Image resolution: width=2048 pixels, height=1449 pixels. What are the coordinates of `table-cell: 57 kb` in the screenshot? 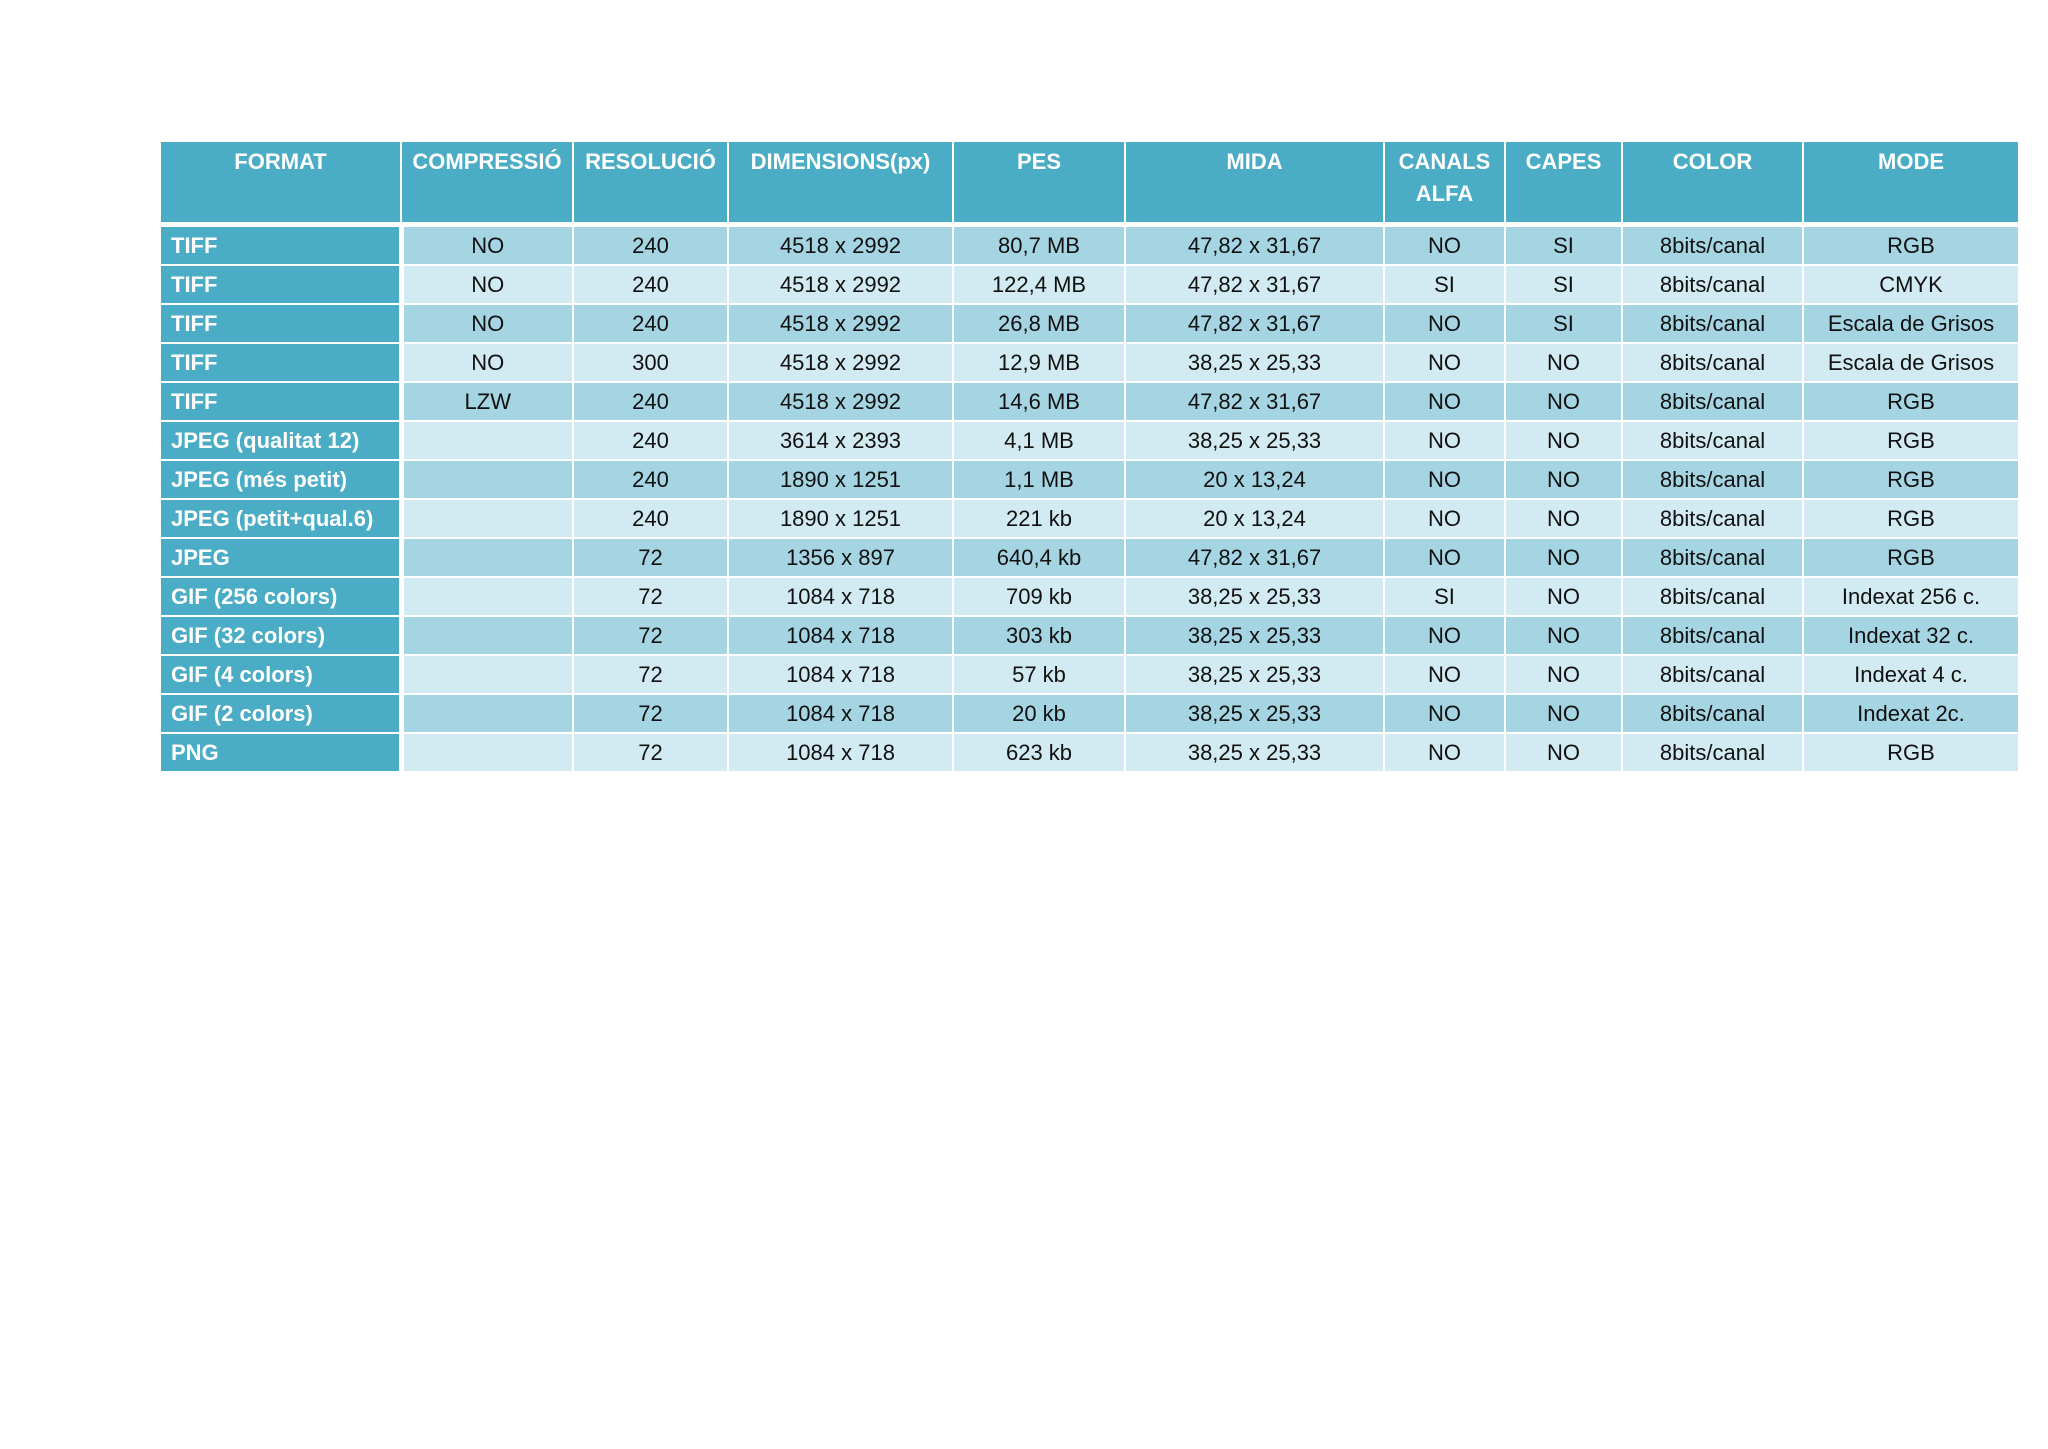 It's located at (1039, 674).